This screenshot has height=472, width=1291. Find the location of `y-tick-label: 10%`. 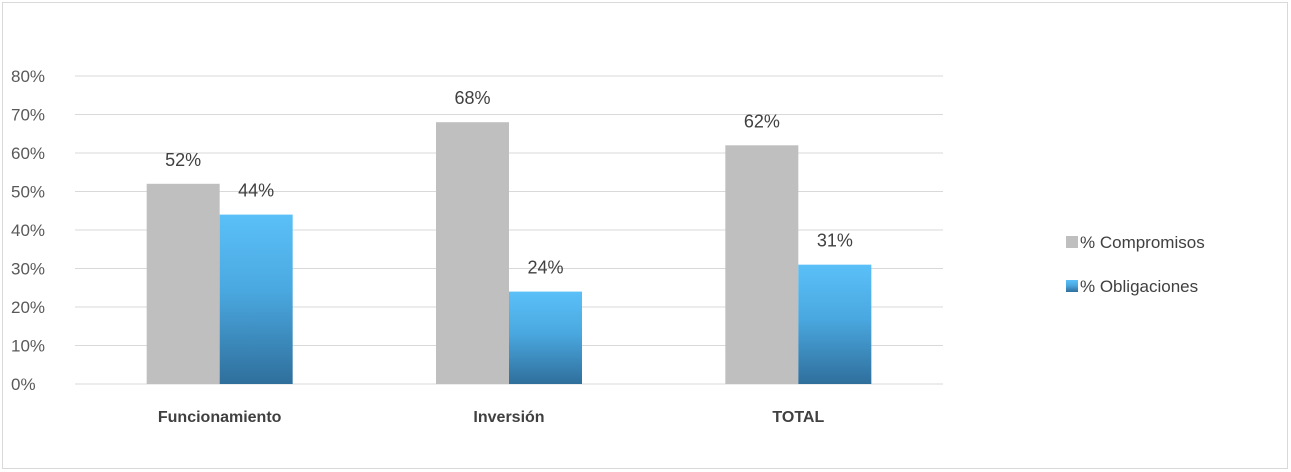

y-tick-label: 10% is located at coordinates (28, 346).